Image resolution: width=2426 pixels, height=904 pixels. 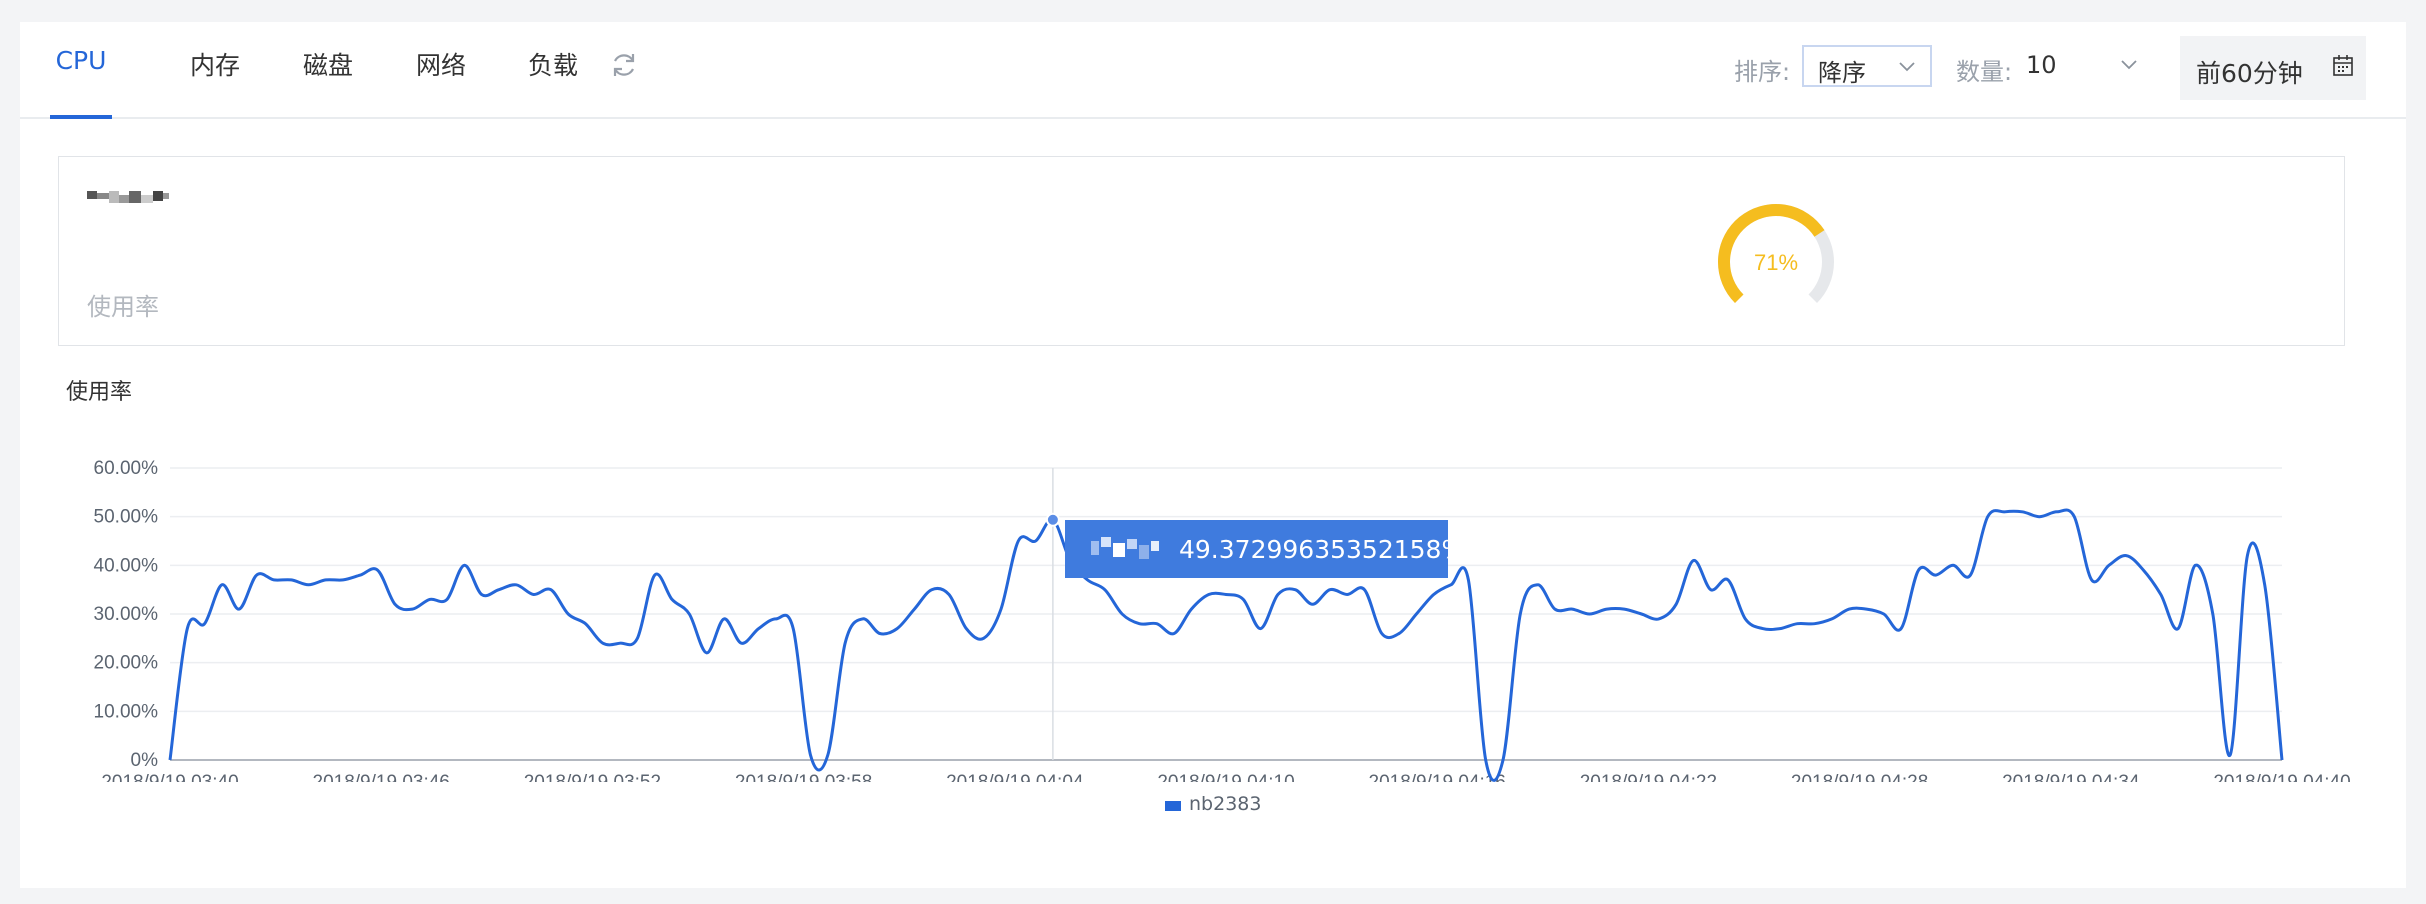 What do you see at coordinates (128, 197) in the screenshot?
I see `redacted-hostname` at bounding box center [128, 197].